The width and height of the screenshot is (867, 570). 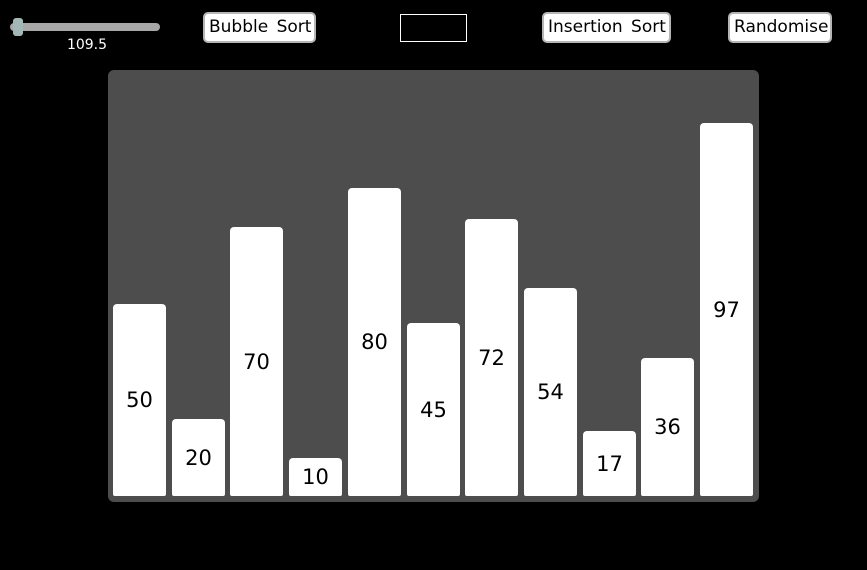 I want to click on bar-9: 36, so click(x=667, y=427).